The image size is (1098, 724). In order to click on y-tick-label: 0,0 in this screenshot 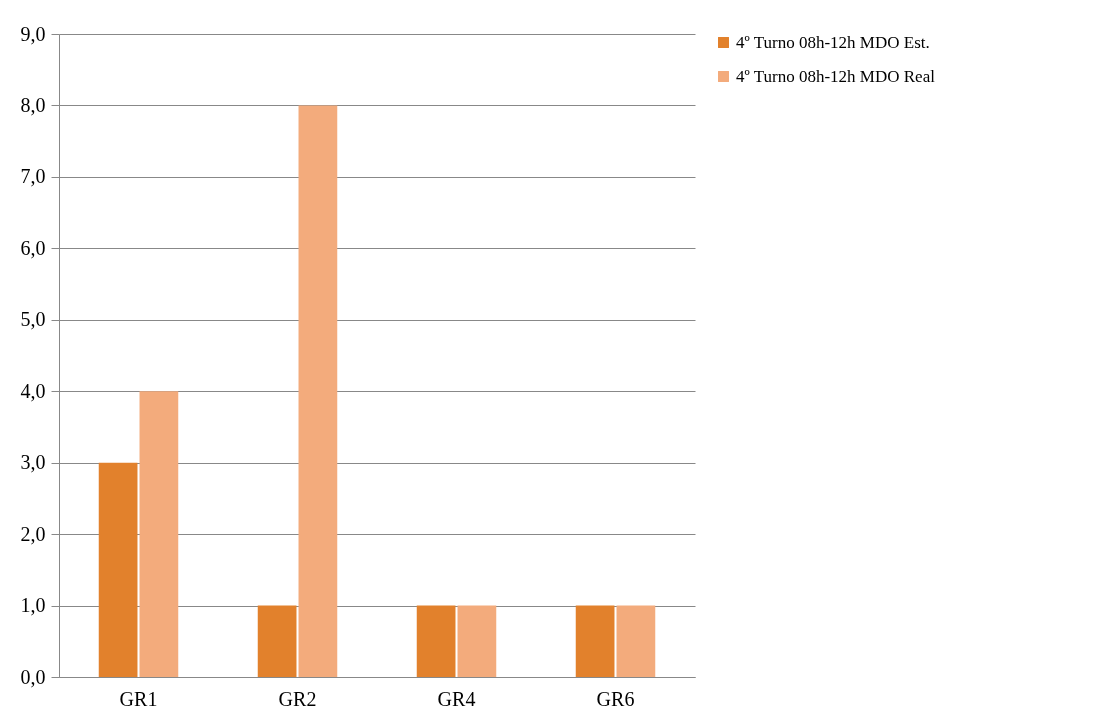, I will do `click(33, 676)`.